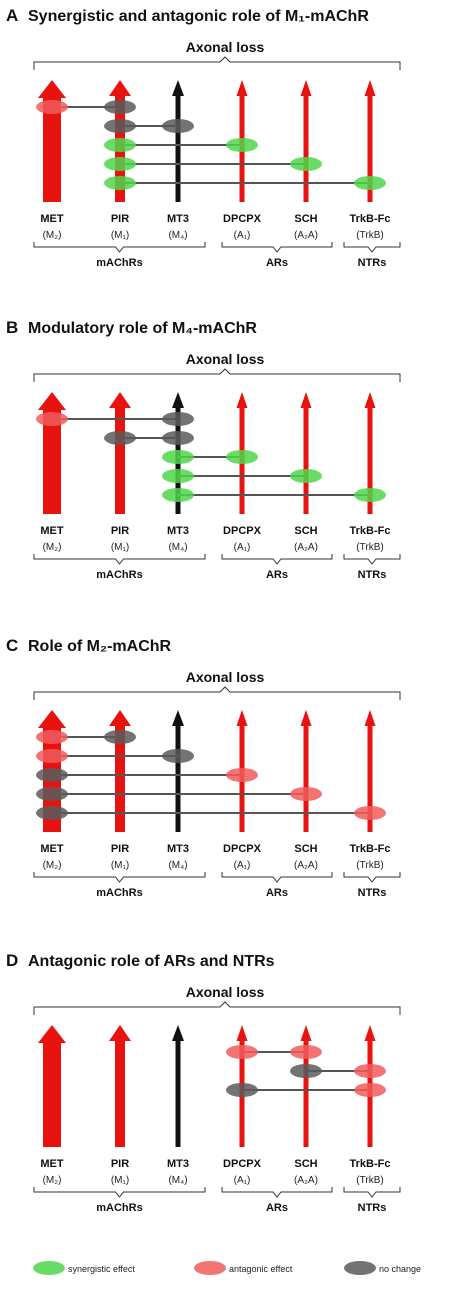  What do you see at coordinates (12, 15) in the screenshot?
I see `panel-letter: A` at bounding box center [12, 15].